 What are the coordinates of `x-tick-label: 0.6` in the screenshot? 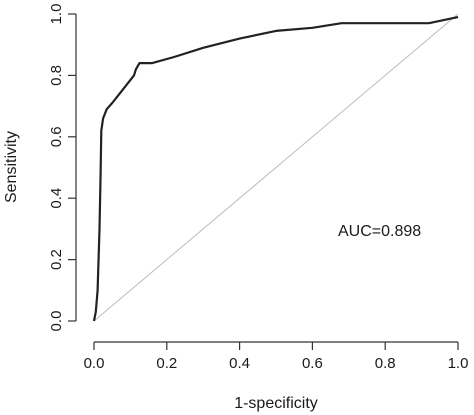 It's located at (312, 363).